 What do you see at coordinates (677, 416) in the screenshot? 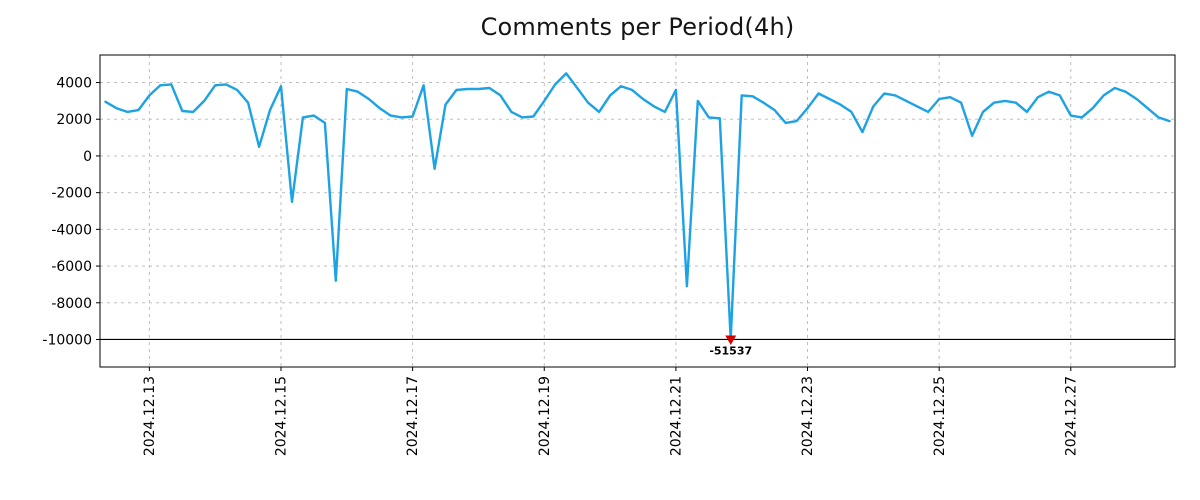
I see `x-tick-label: 2024.12.21` at bounding box center [677, 416].